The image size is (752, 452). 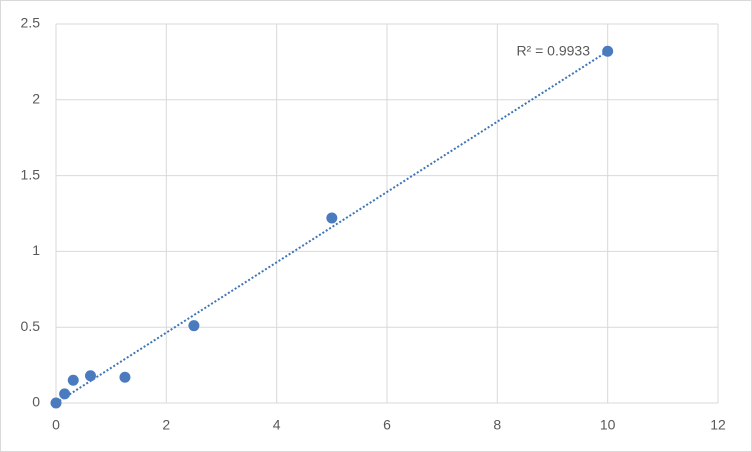 I want to click on y-tick-label: 1, so click(x=36, y=250).